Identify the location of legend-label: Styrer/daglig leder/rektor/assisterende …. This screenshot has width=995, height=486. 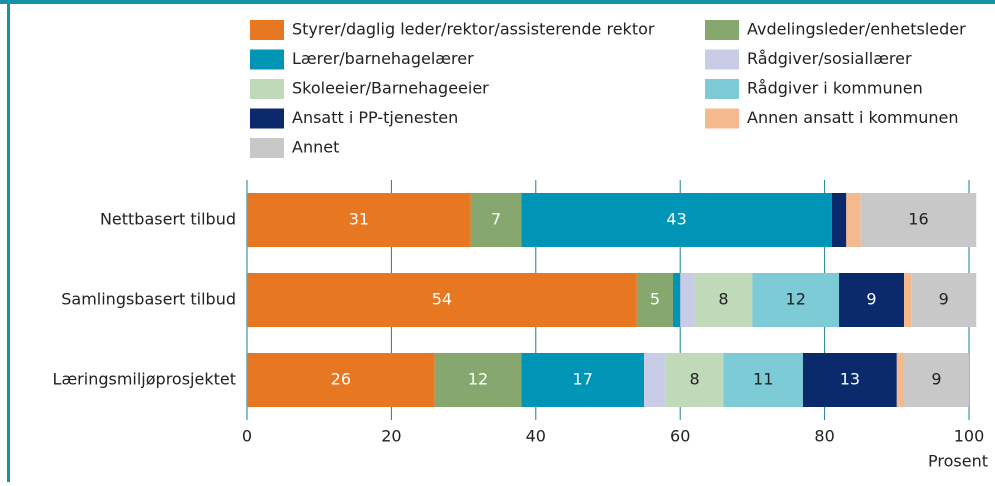
(473, 29).